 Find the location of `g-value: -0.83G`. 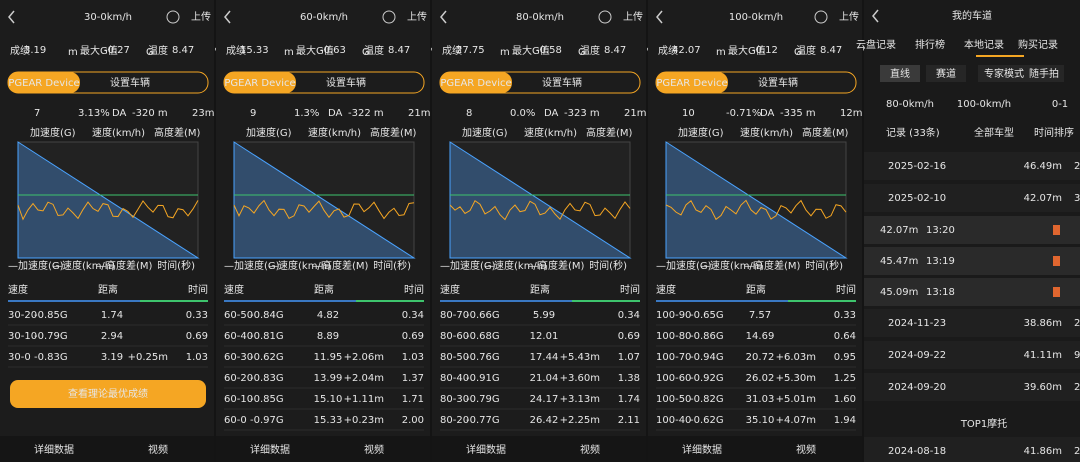

g-value: -0.83G is located at coordinates (267, 378).